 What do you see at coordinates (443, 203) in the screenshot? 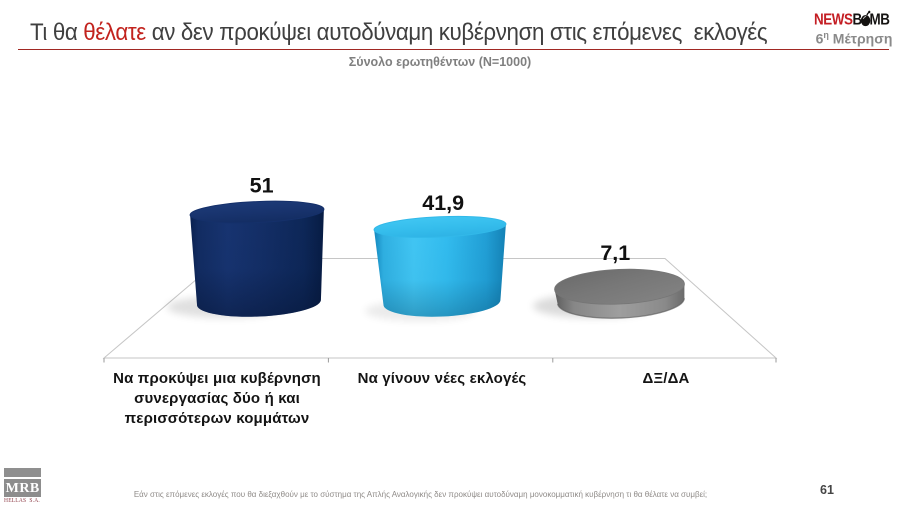
I see `svg-text: 41,9` at bounding box center [443, 203].